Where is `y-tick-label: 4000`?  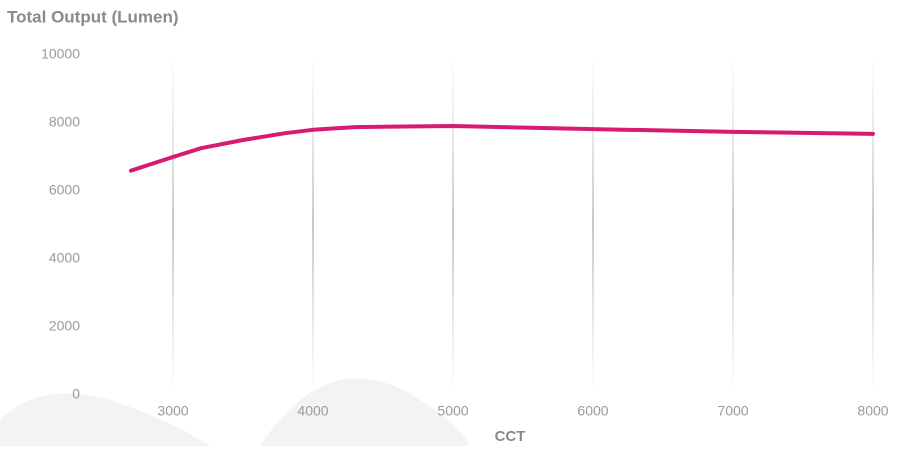
y-tick-label: 4000 is located at coordinates (64, 258).